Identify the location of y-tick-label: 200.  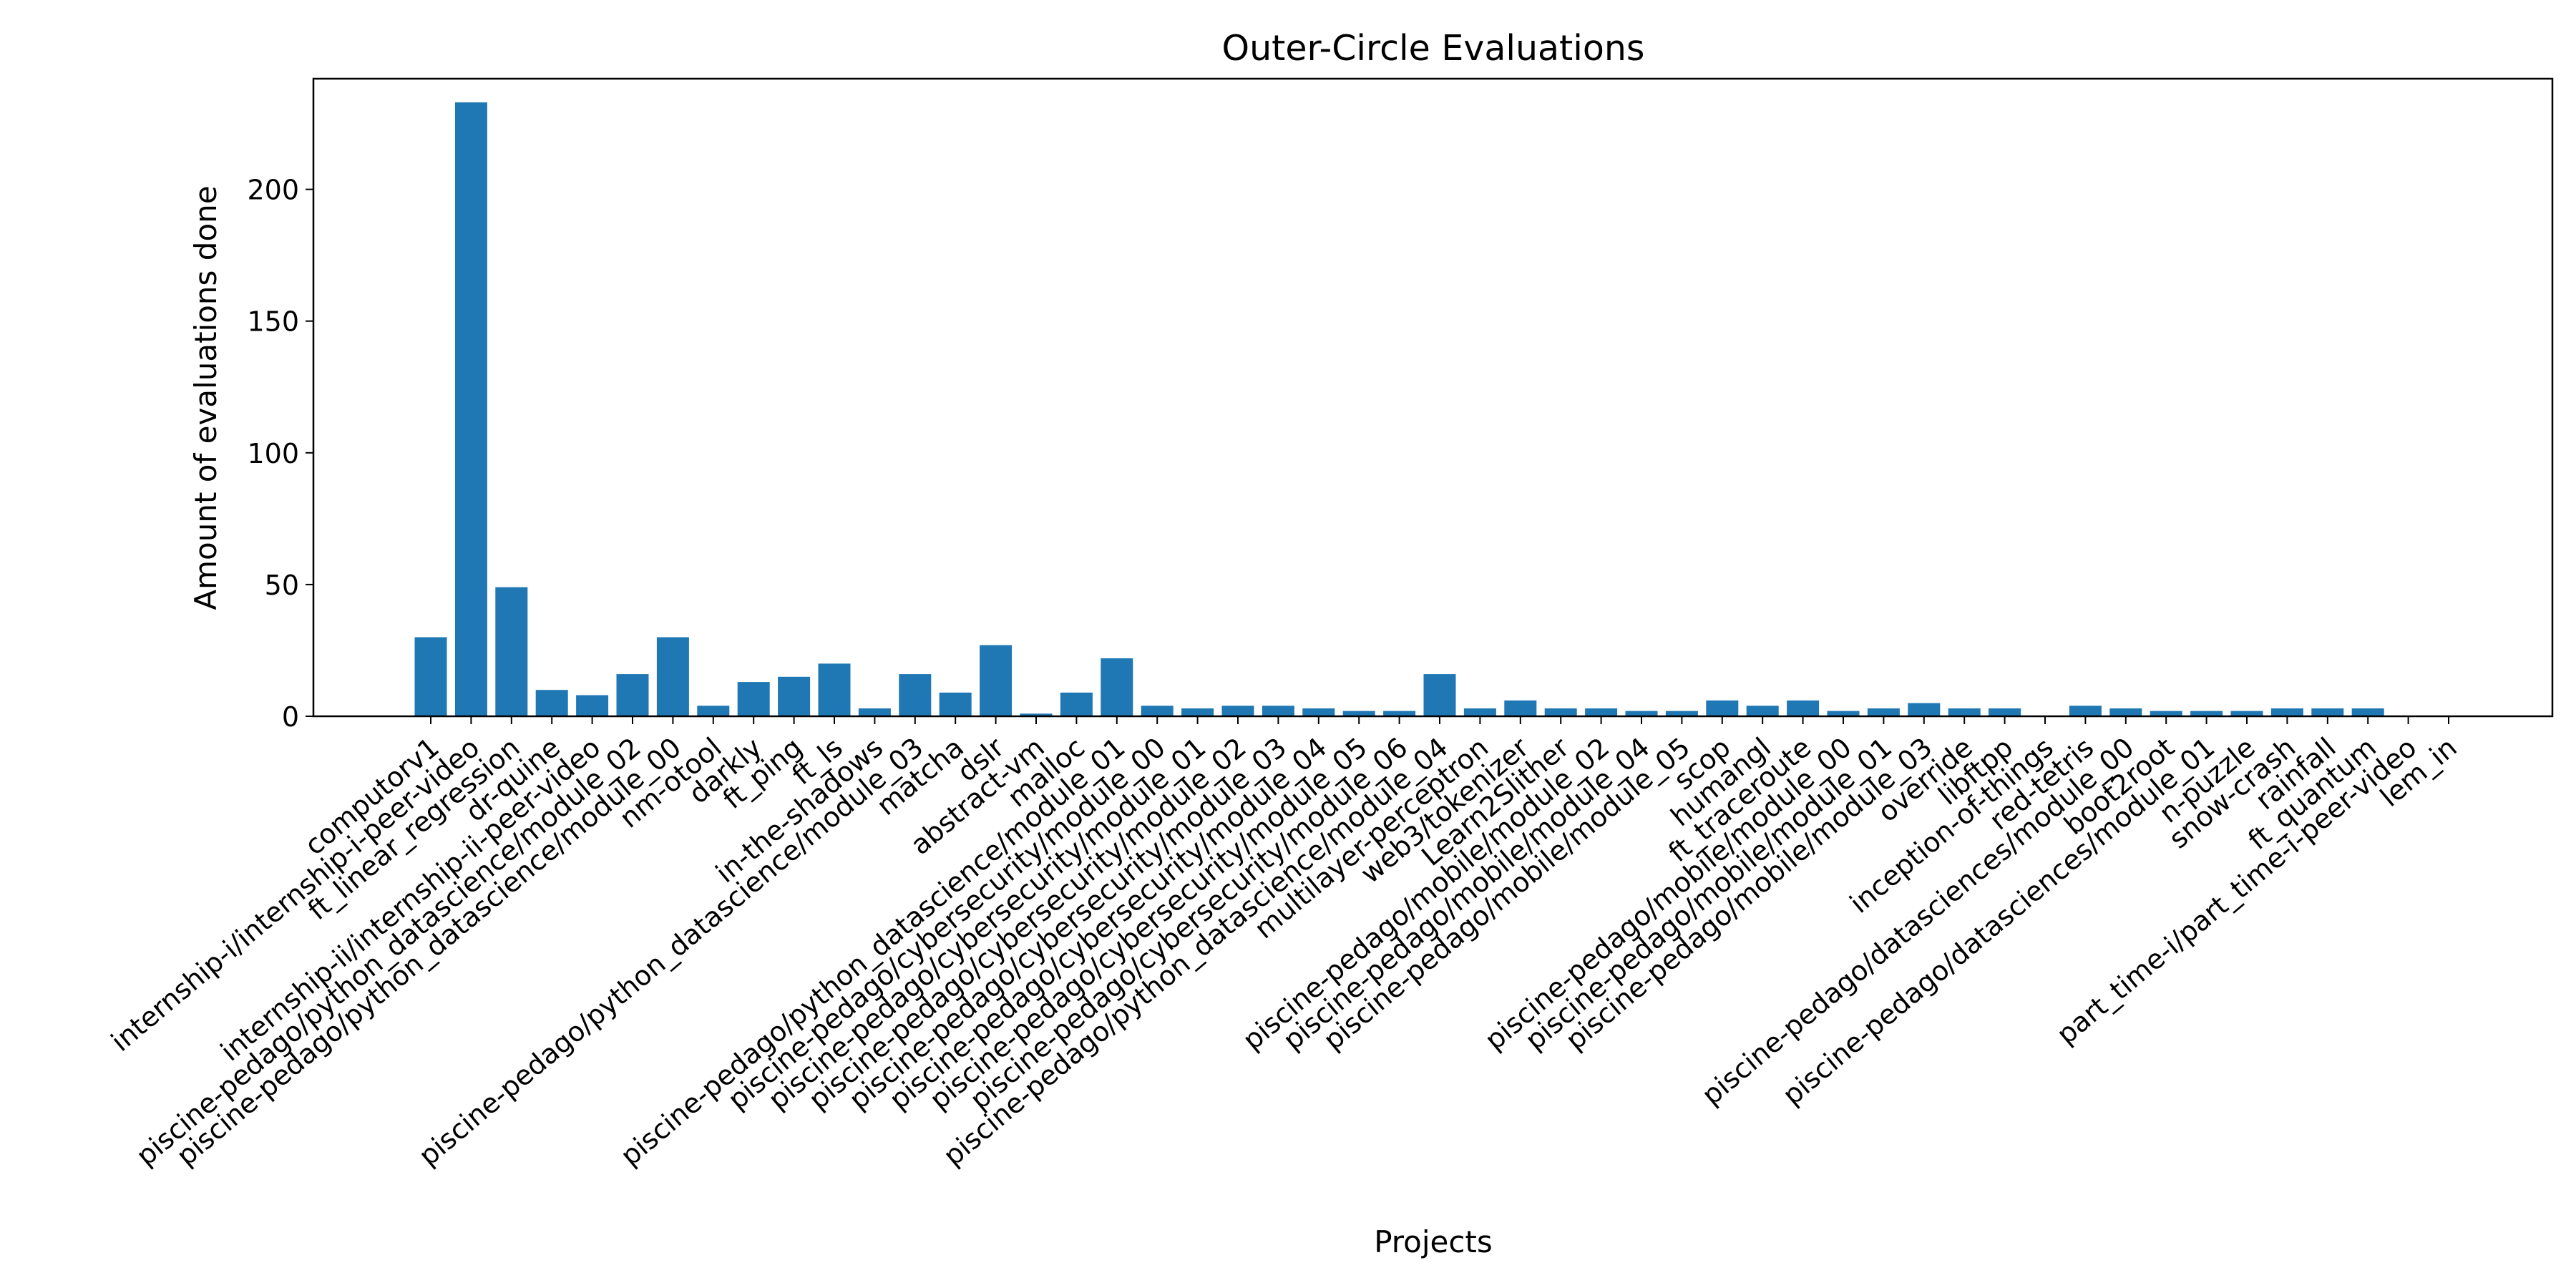
(273, 190).